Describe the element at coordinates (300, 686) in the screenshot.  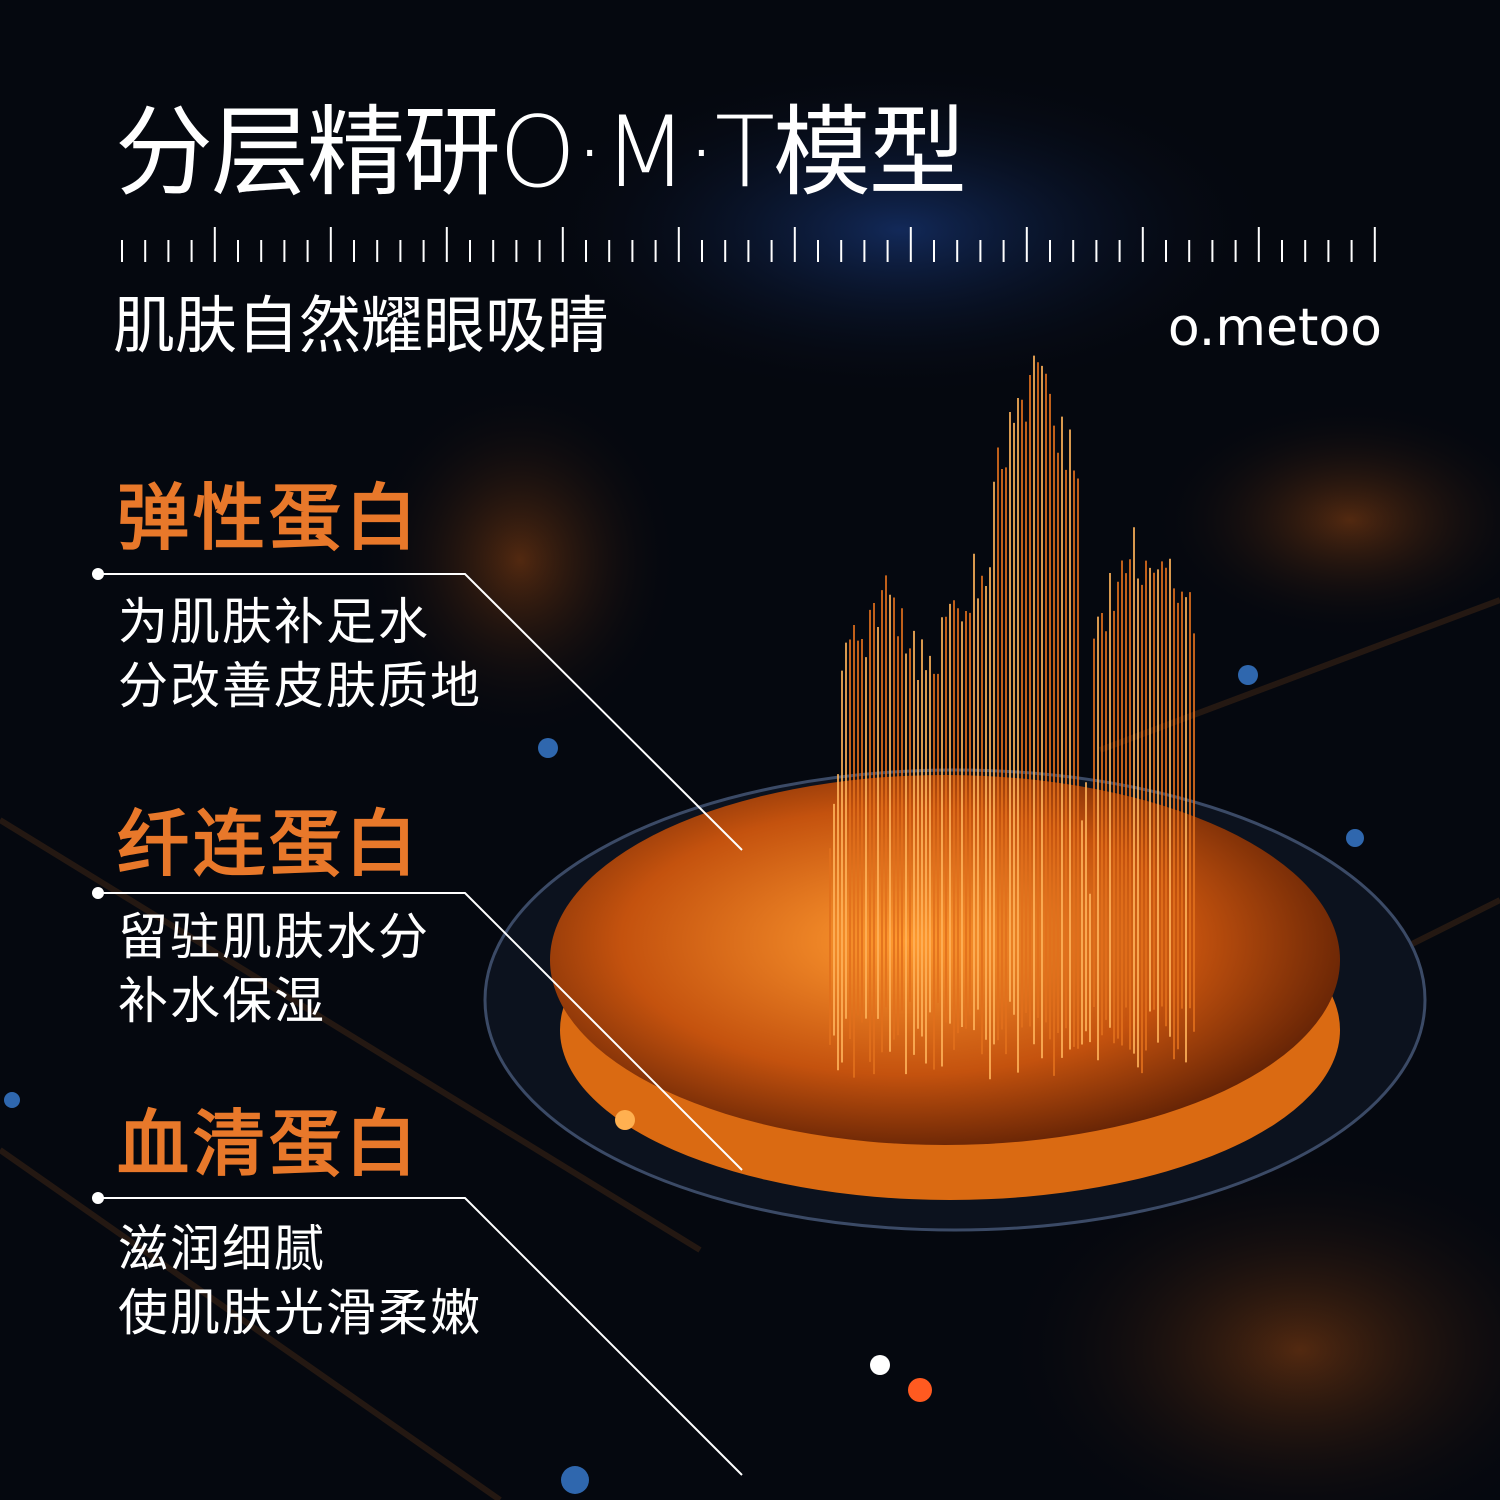
I see `desc-line: 分改善皮肤质地` at that location.